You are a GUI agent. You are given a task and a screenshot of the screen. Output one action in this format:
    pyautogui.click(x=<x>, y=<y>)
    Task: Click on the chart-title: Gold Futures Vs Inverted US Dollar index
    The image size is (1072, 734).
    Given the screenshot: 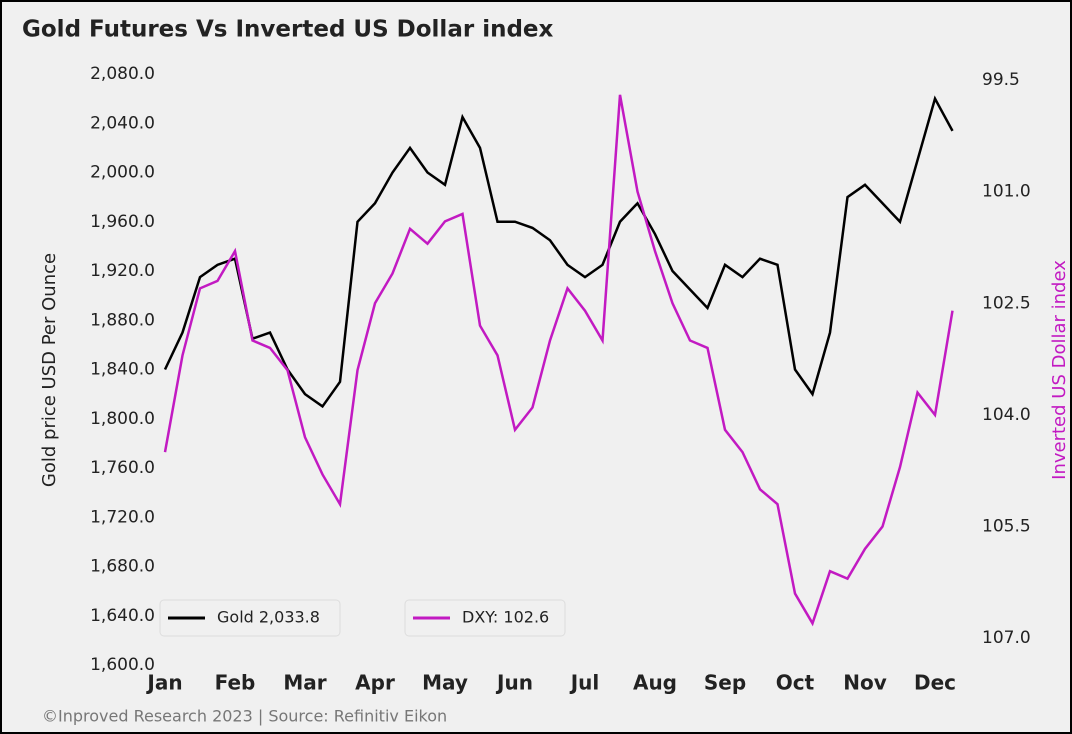 What is the action you would take?
    pyautogui.click(x=288, y=30)
    